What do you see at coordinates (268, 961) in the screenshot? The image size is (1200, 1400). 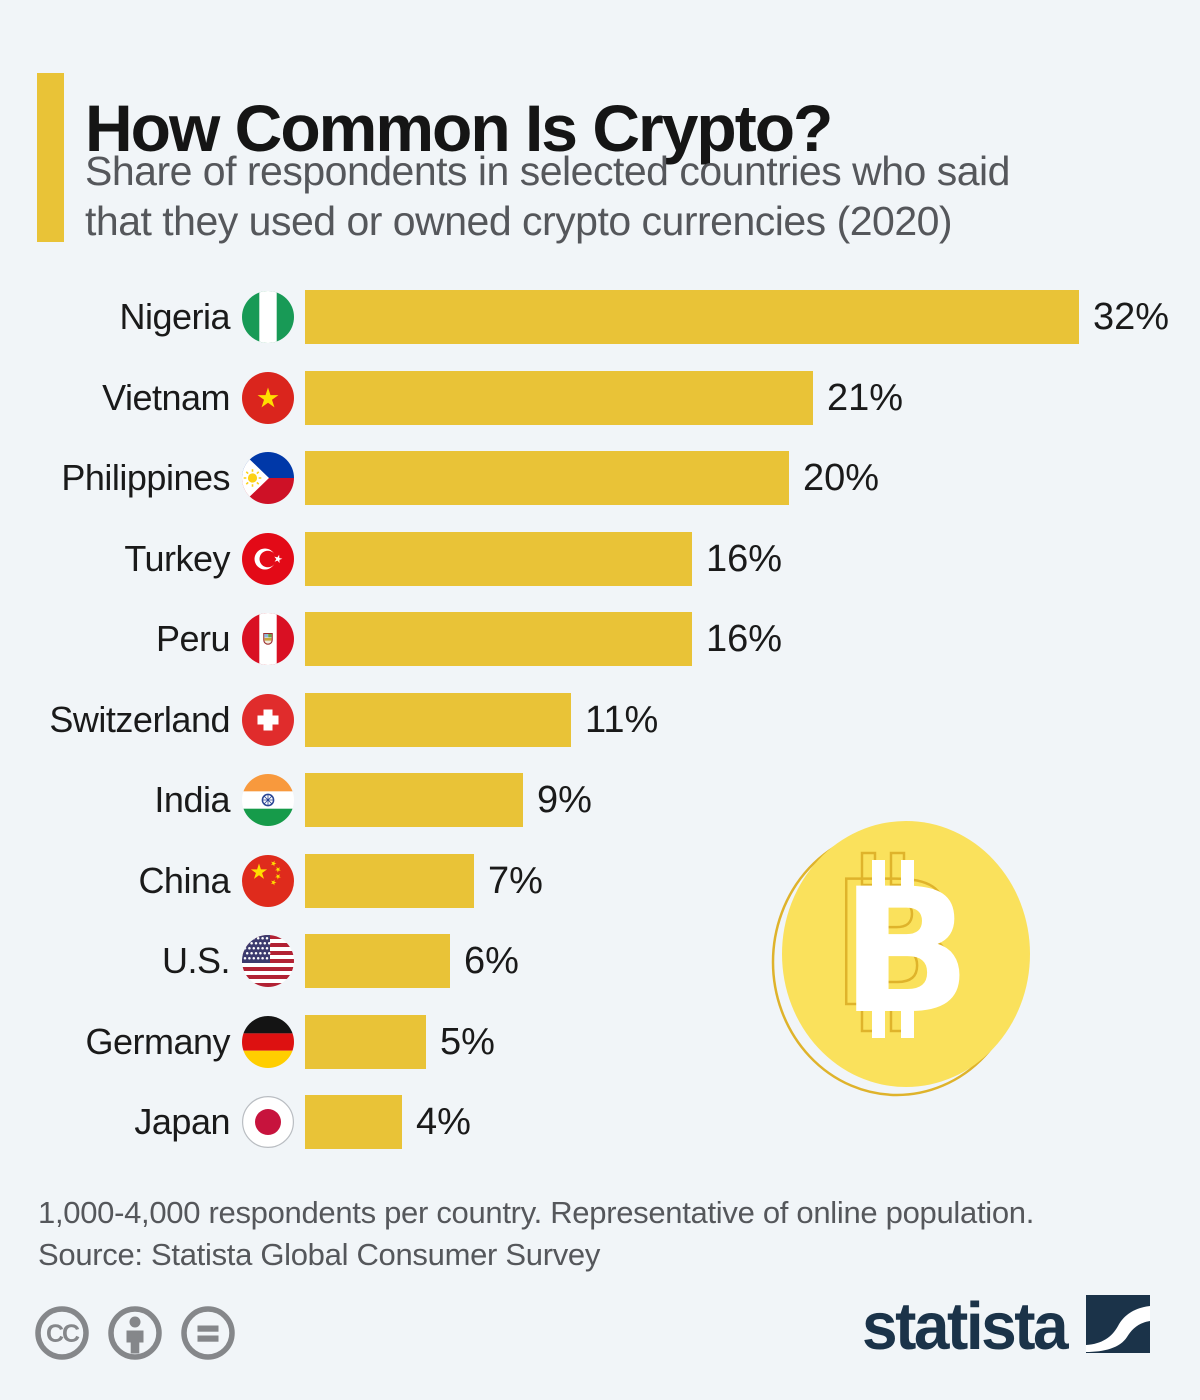 I see `us-flag-icon` at bounding box center [268, 961].